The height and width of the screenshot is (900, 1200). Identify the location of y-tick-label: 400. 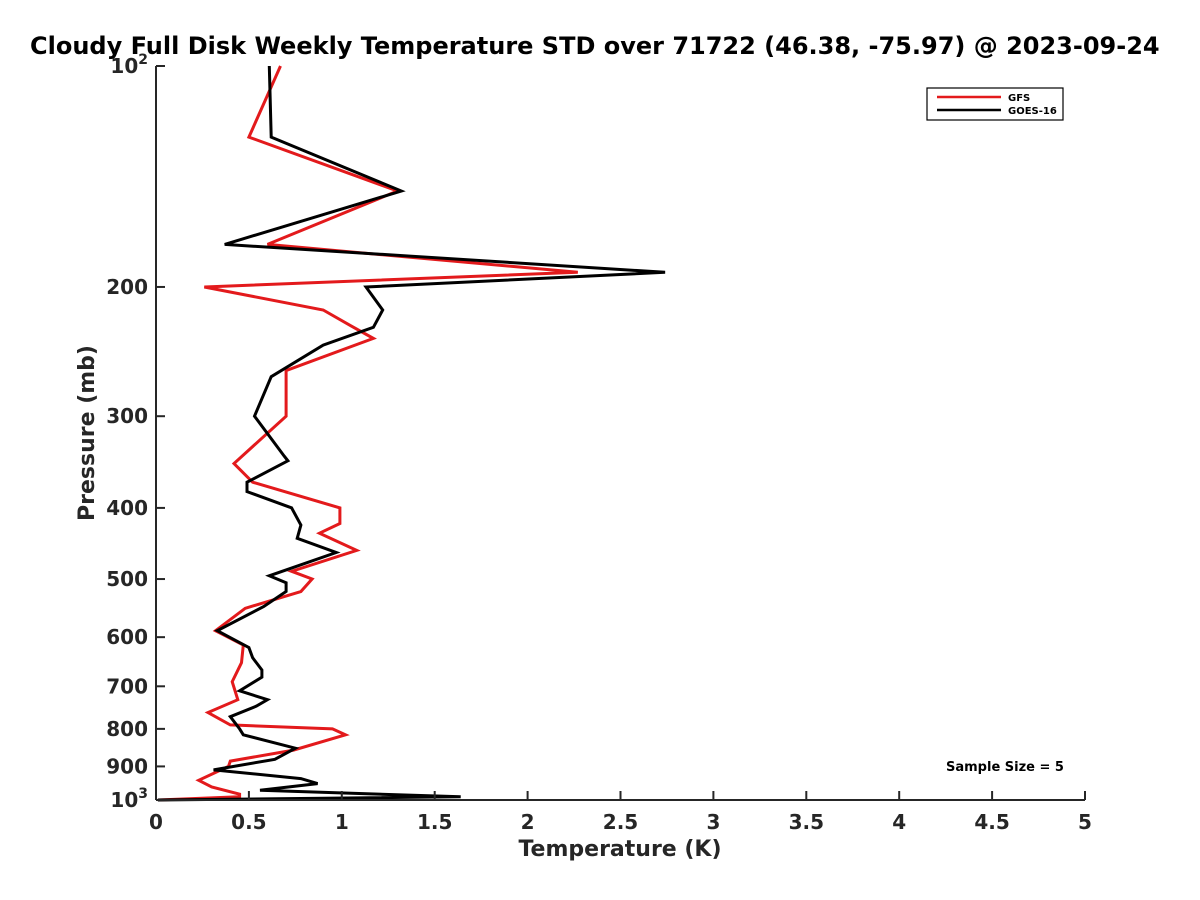
(127, 508).